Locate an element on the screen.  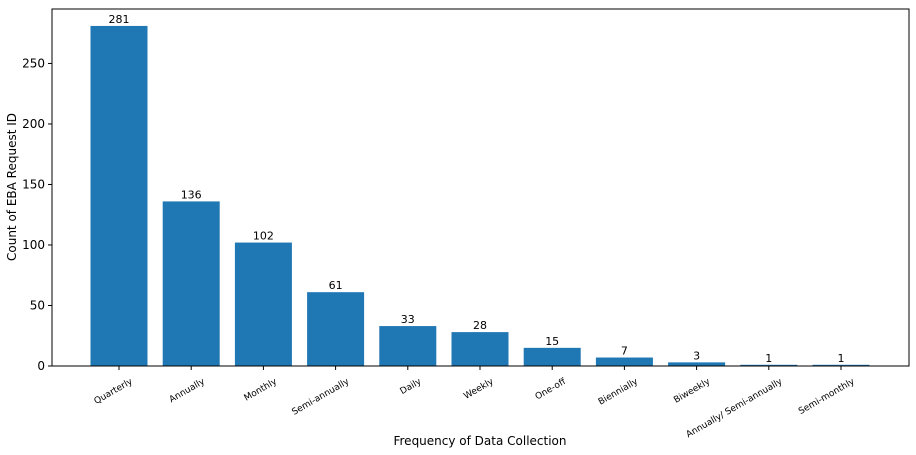
y-axis-ticks: 0 50 100 150 200 250 is located at coordinates (37, 214).